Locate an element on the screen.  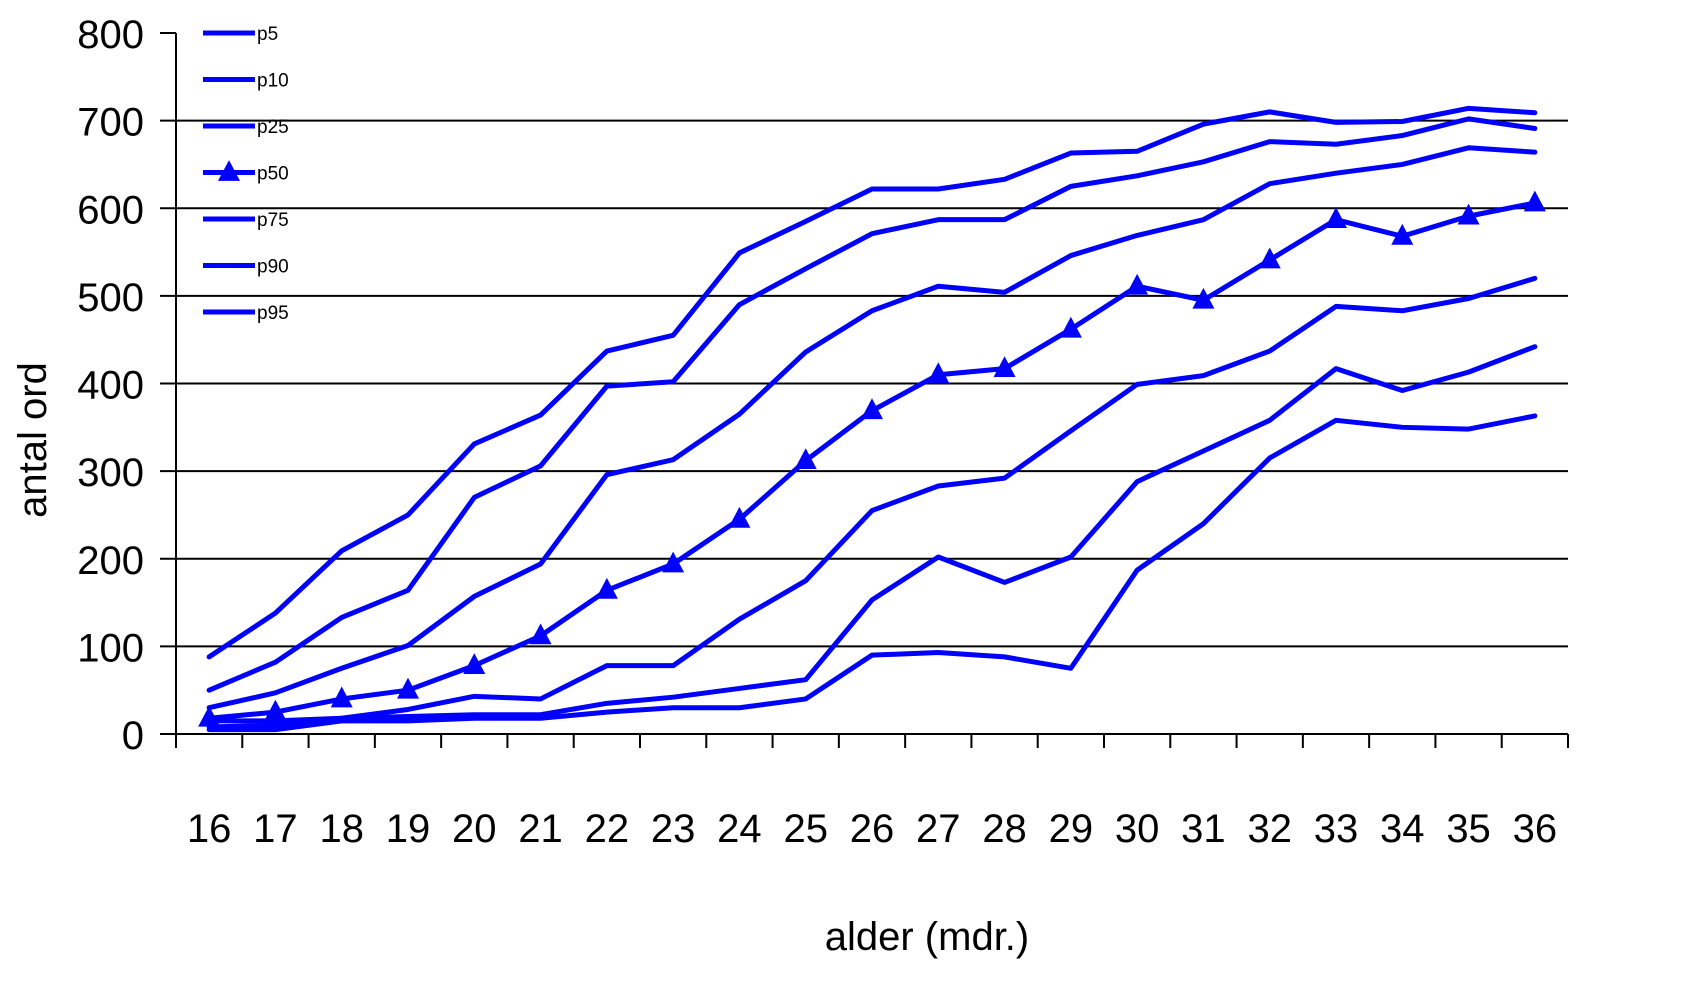
y-tick-label: 500 is located at coordinates (110, 298).